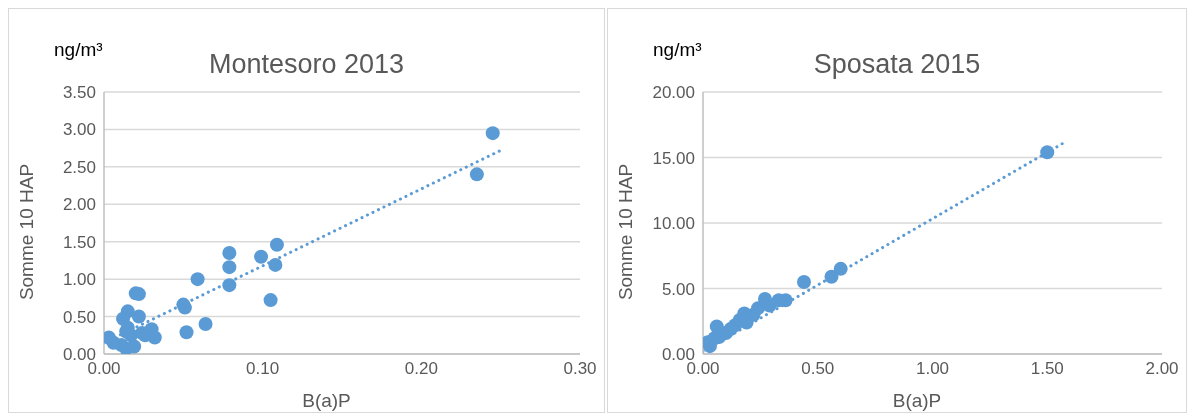 The image size is (1195, 419). Describe the element at coordinates (79, 317) in the screenshot. I see `y-tick-label: 0.50` at that location.